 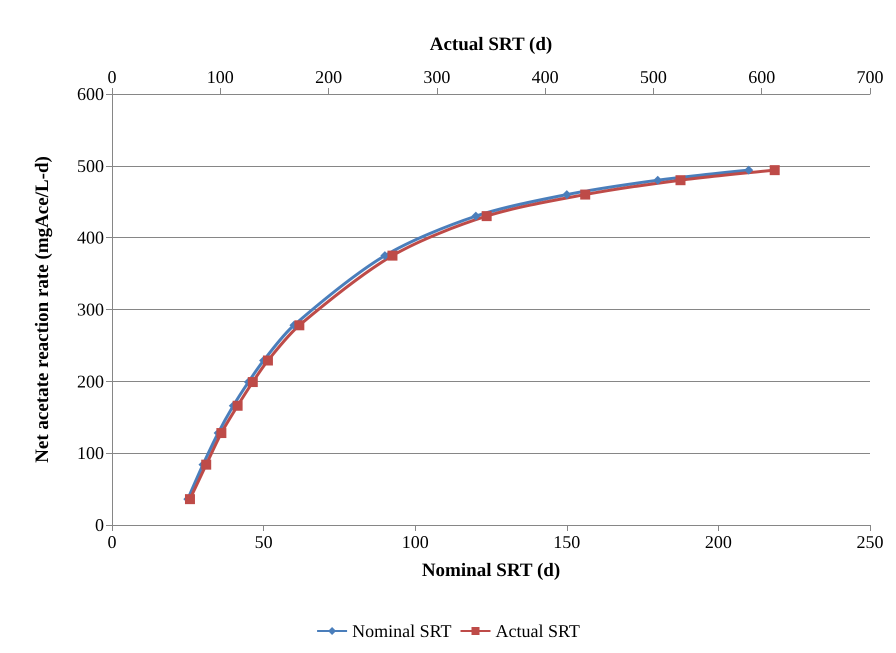 What do you see at coordinates (263, 542) in the screenshot?
I see `x-tick-label: 50` at bounding box center [263, 542].